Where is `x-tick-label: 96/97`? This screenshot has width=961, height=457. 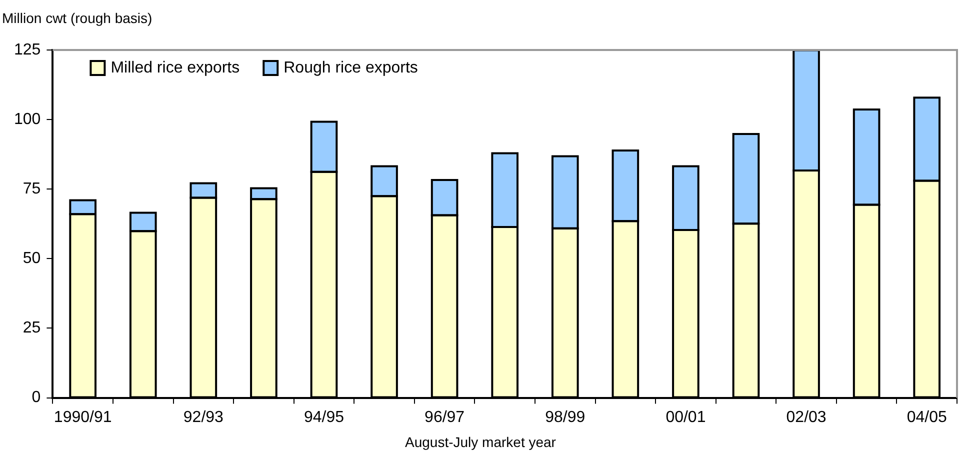
x-tick-label: 96/97 is located at coordinates (444, 417).